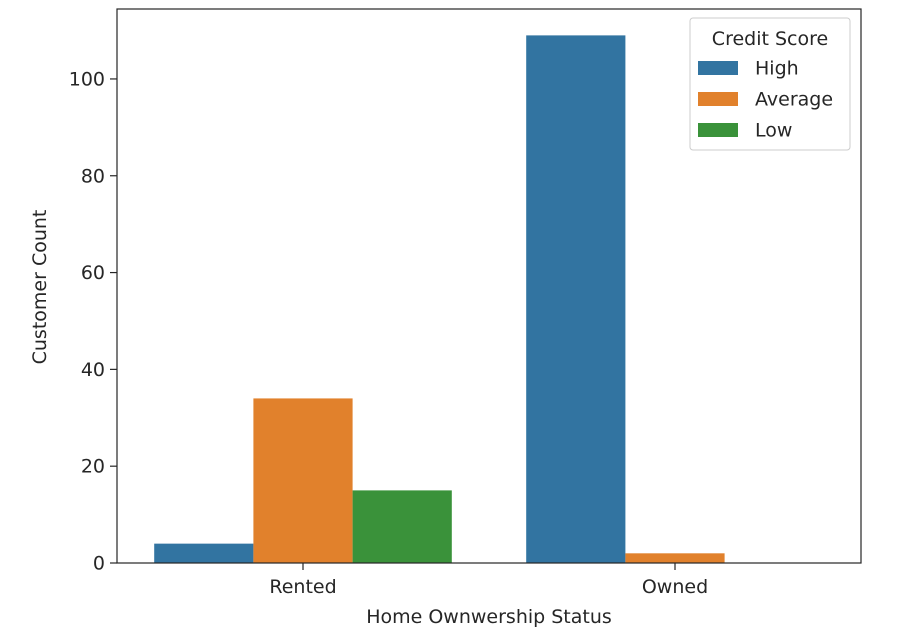 The height and width of the screenshot is (635, 922). What do you see at coordinates (675, 558) in the screenshot?
I see `bar-average-owned` at bounding box center [675, 558].